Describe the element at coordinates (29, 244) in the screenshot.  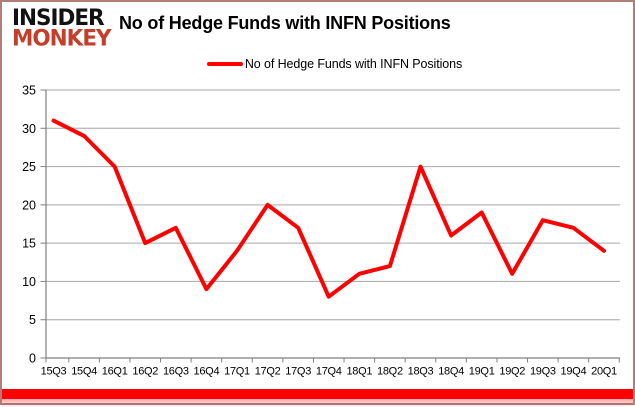
I see `y-axis-label: 15` at that location.